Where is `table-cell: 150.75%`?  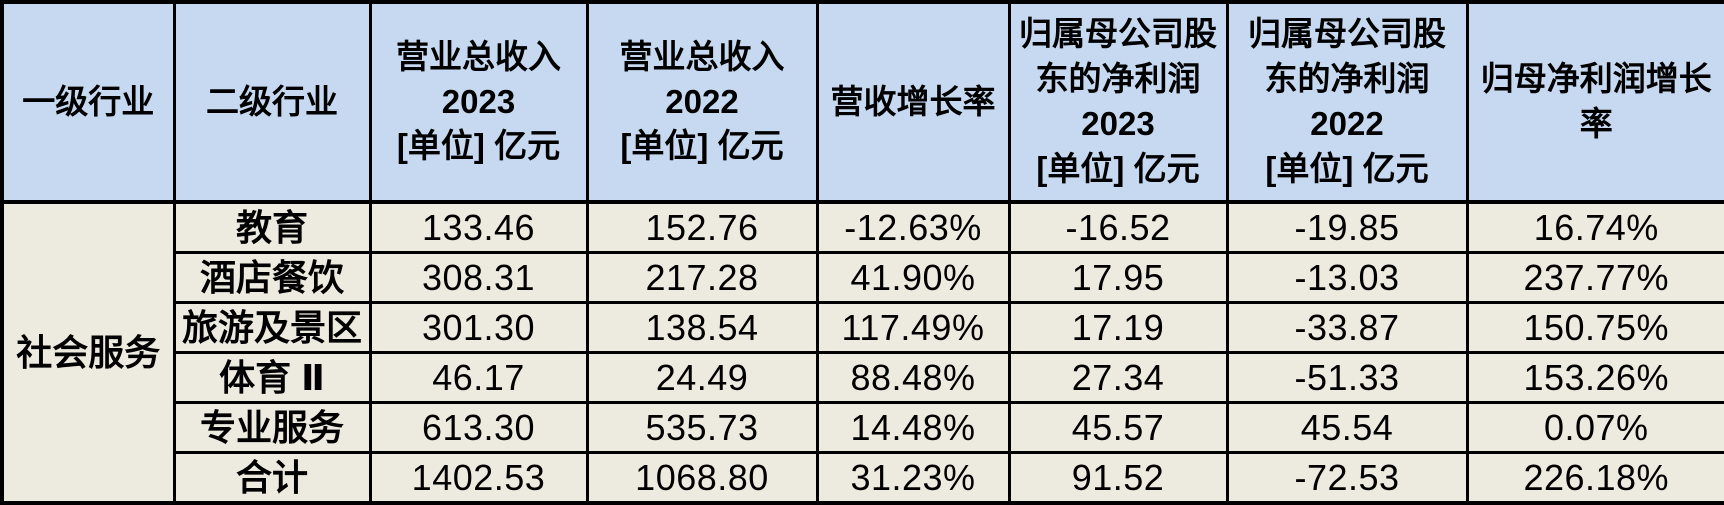 table-cell: 150.75% is located at coordinates (1594, 327).